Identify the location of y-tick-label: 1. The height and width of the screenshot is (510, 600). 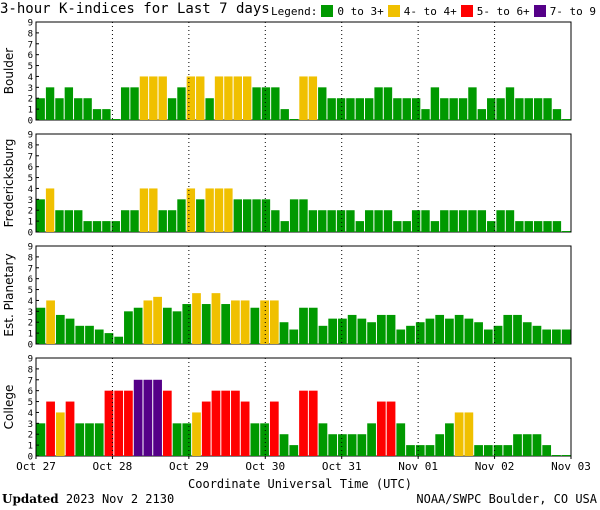
(30, 111).